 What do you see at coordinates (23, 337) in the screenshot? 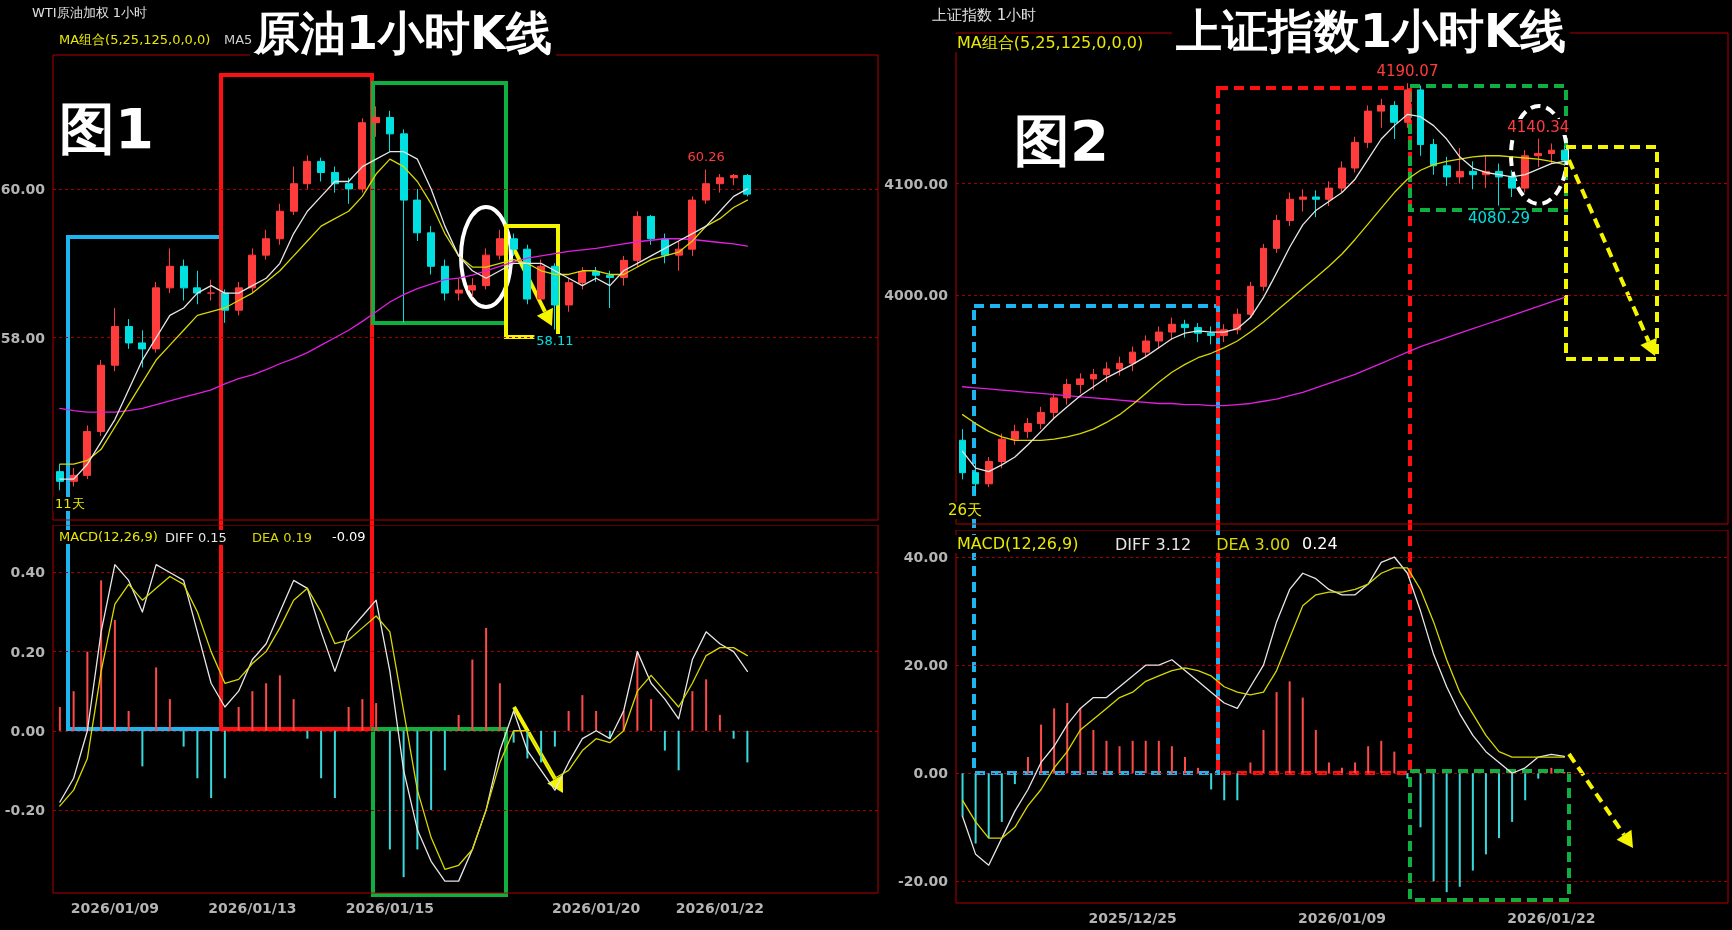
I see `y-tick-label: 58.00` at bounding box center [23, 337].